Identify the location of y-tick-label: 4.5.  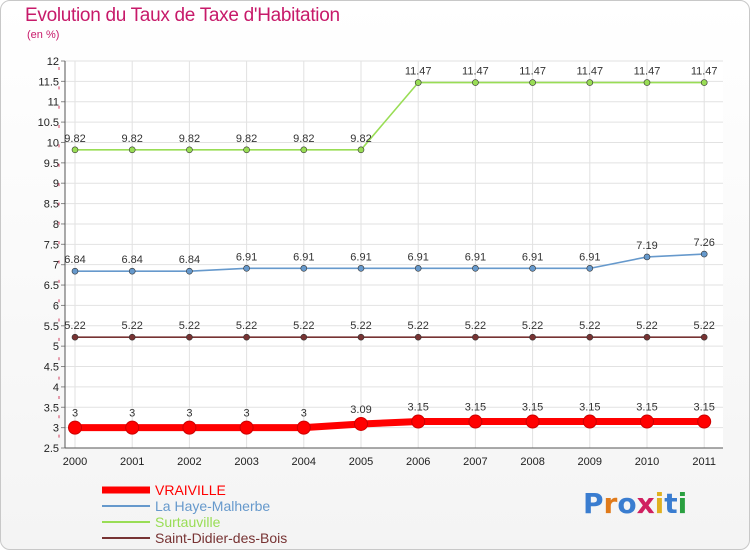
(51, 368).